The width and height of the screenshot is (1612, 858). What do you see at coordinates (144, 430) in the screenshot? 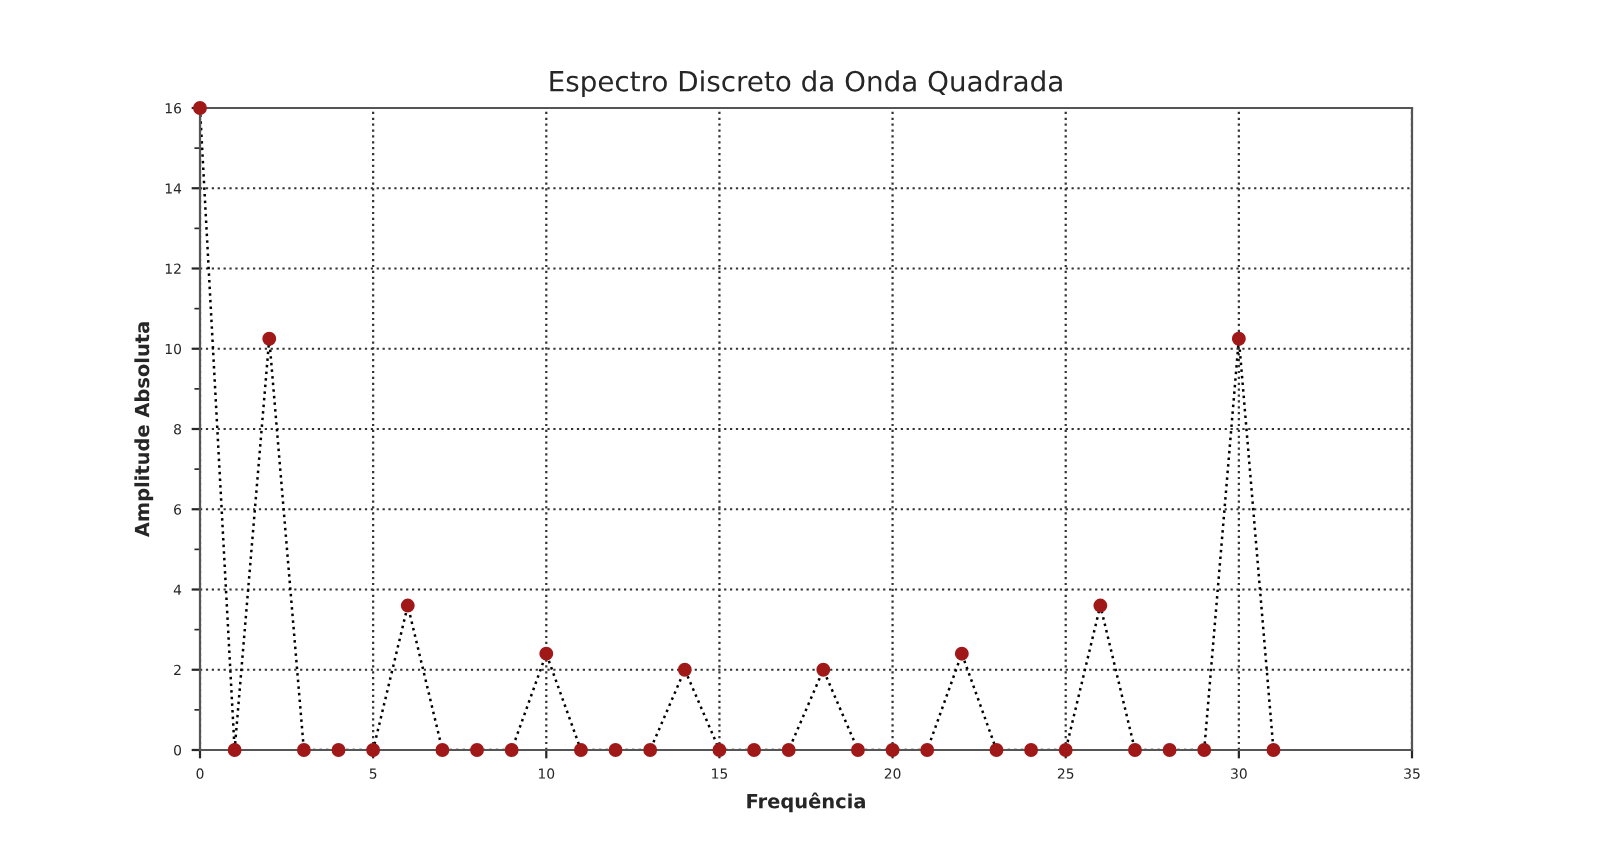
I see `y-axis-title: Amplitude Absoluta` at bounding box center [144, 430].